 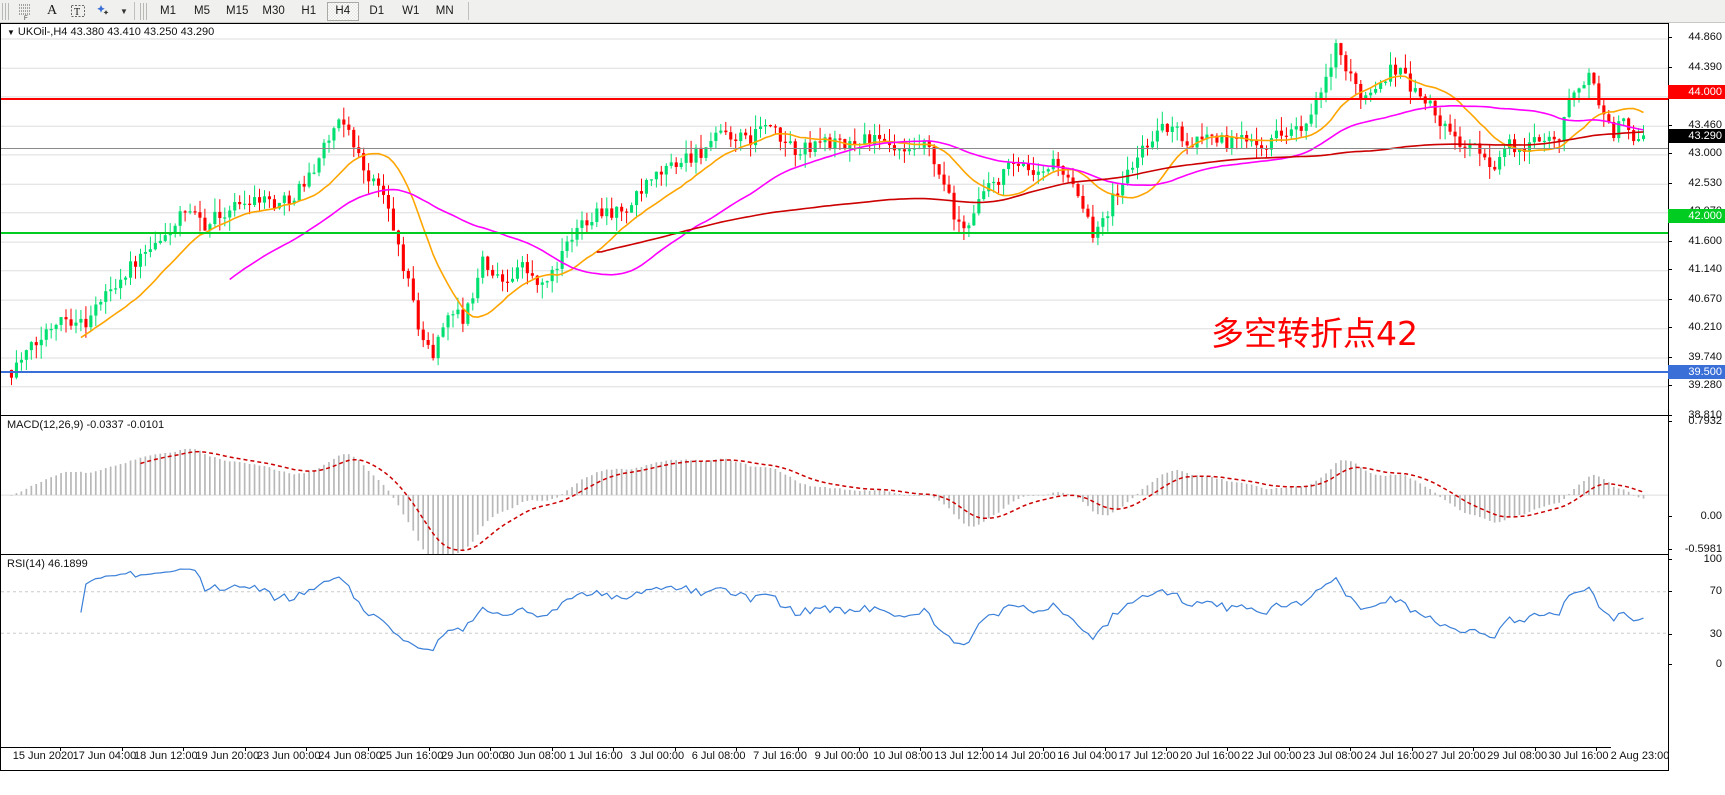 I want to click on rsi-pane: RSI(14) 46.1899, so click(x=834, y=613).